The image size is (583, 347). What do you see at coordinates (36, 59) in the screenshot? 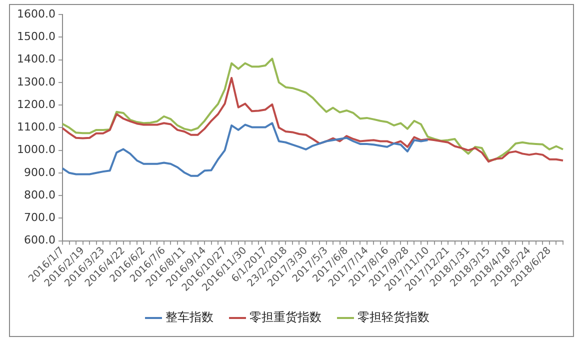
I see `y-tick-label: 1400.0` at bounding box center [36, 59].